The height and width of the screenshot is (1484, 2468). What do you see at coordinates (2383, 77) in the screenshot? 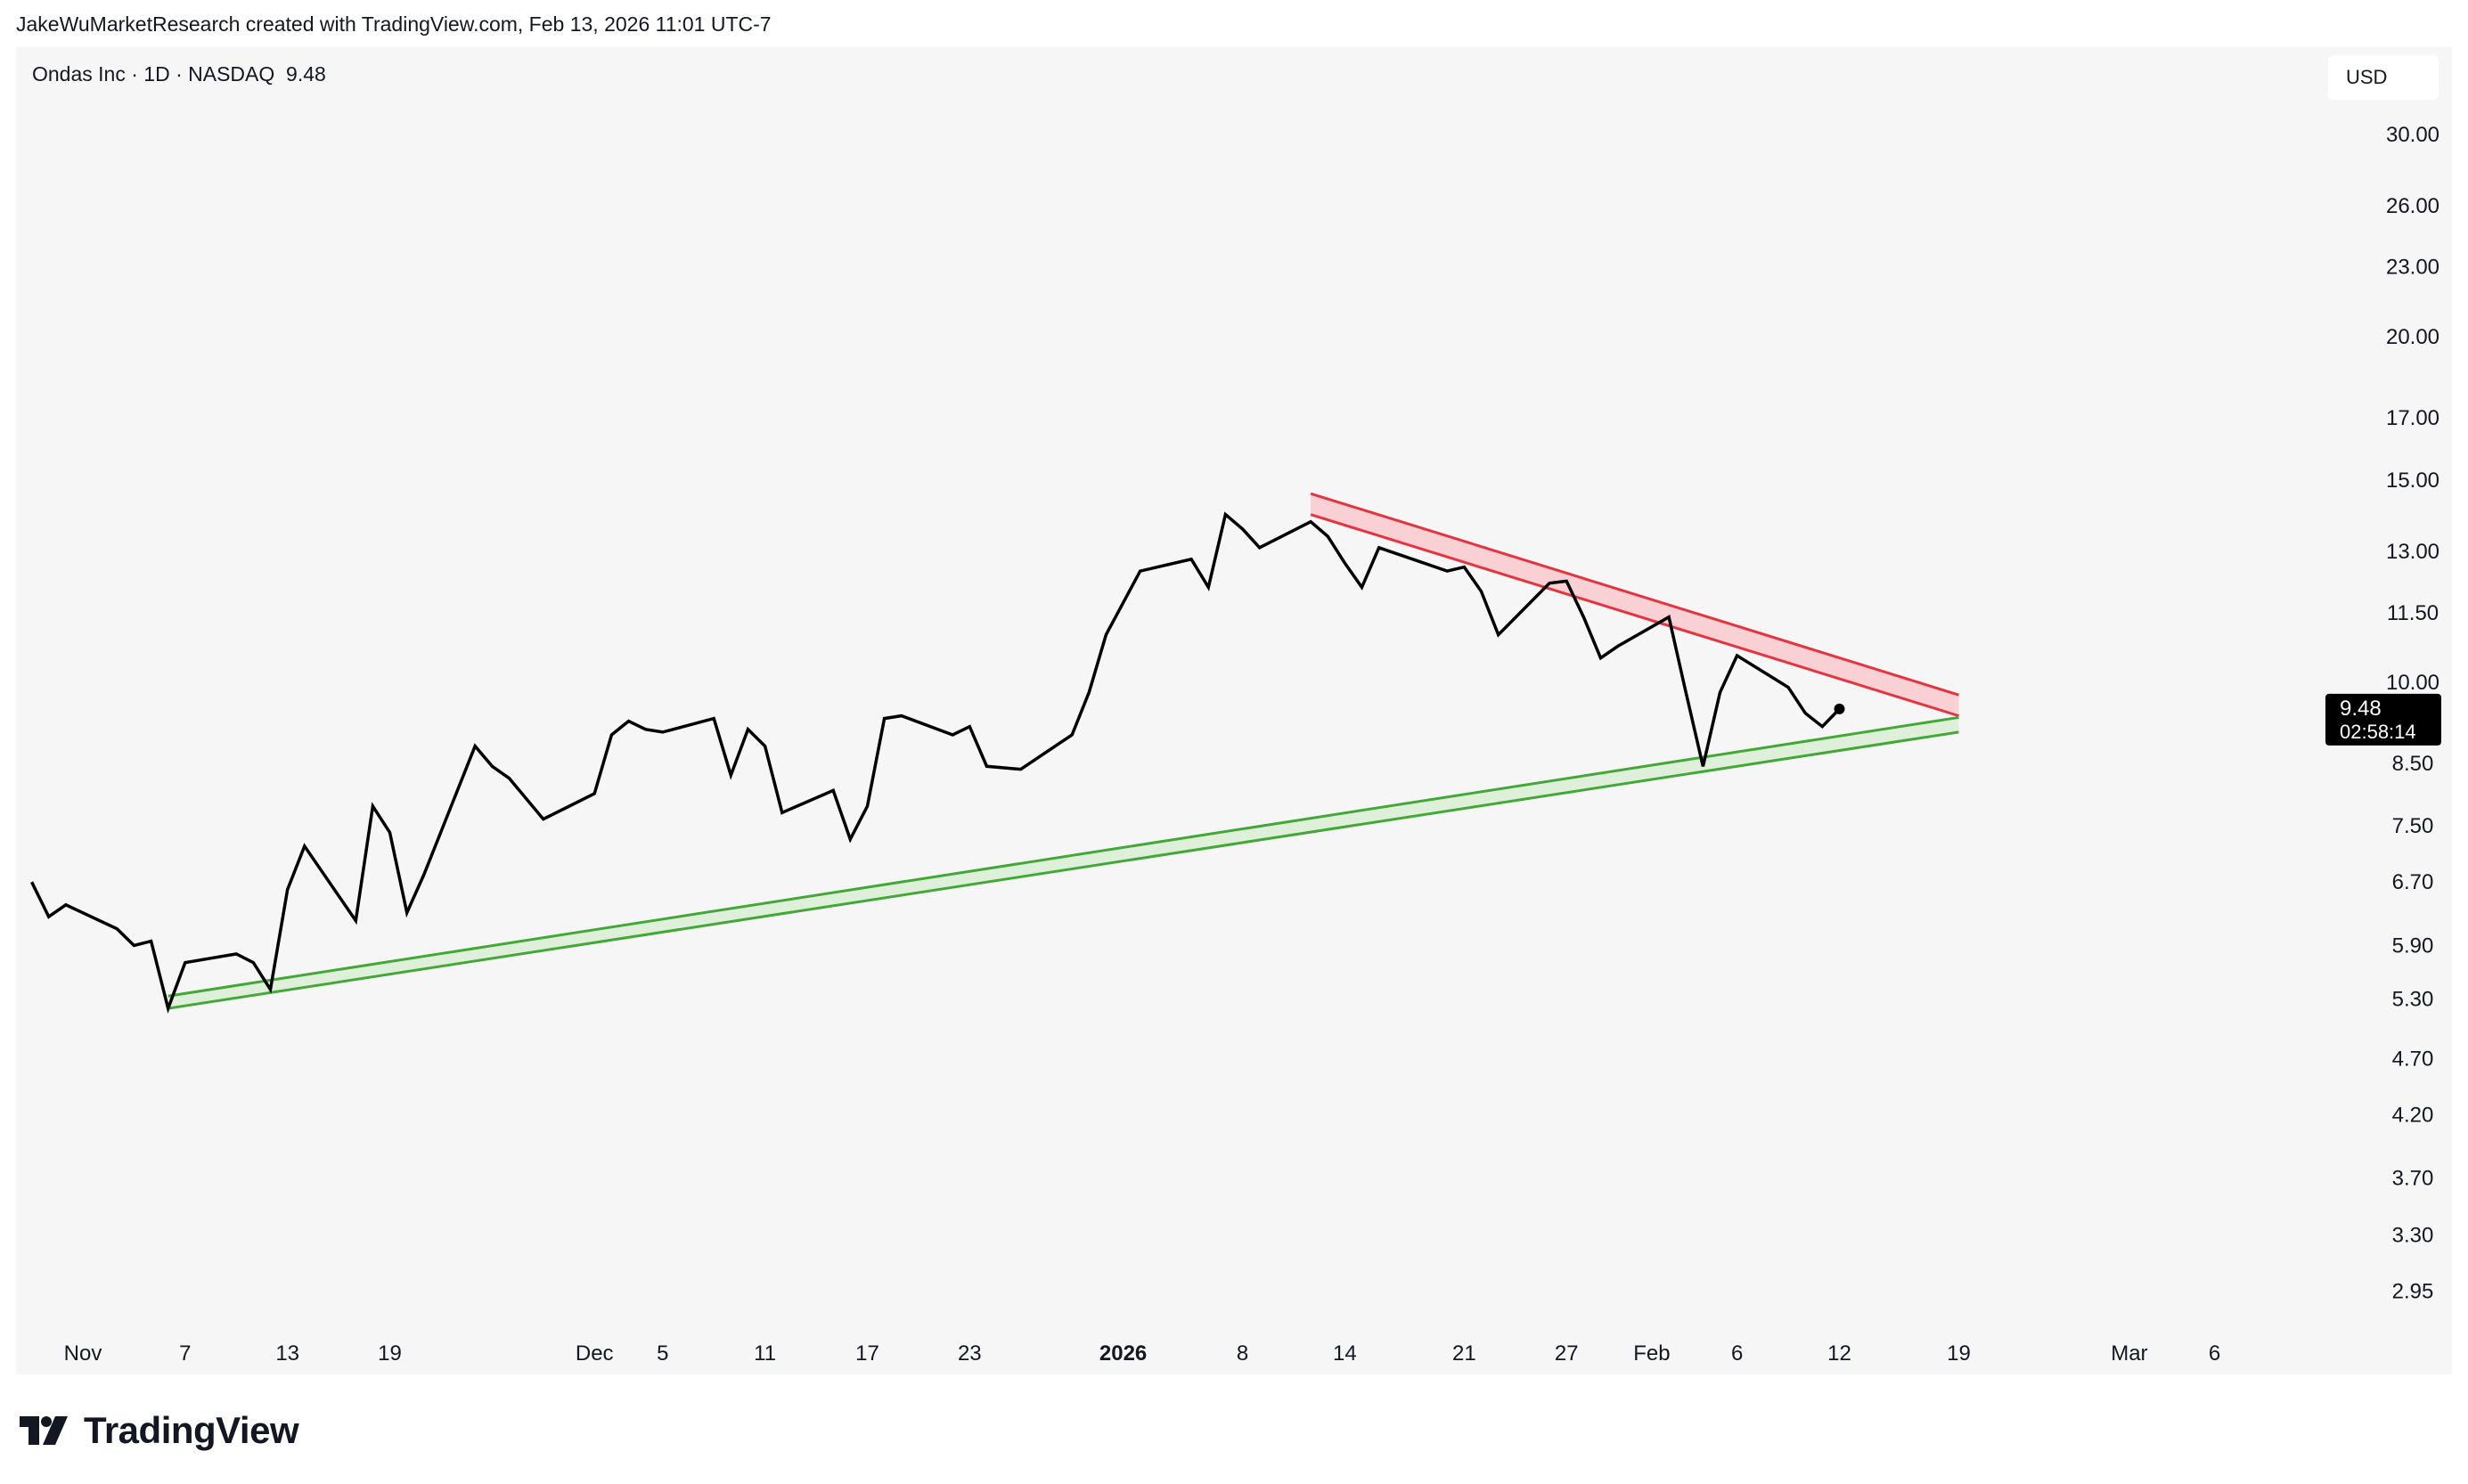
I see `currency-button: USD` at bounding box center [2383, 77].